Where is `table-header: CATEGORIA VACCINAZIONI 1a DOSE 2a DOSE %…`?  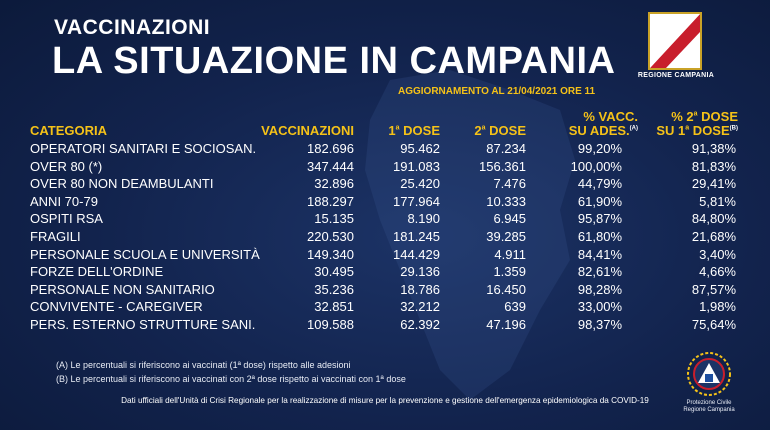 table-header: CATEGORIA VACCINAZIONI 1a DOSE 2a DOSE %… is located at coordinates (386, 124).